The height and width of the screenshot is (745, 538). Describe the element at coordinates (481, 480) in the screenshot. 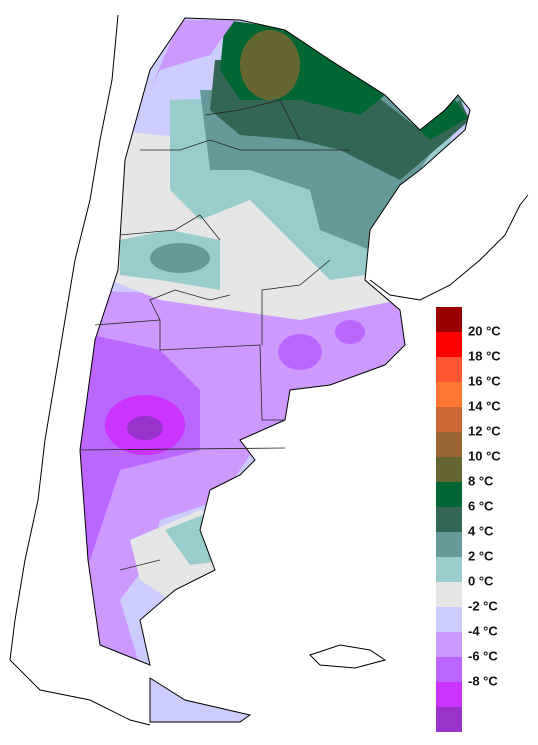

I see `legend-label: 8 °C` at that location.